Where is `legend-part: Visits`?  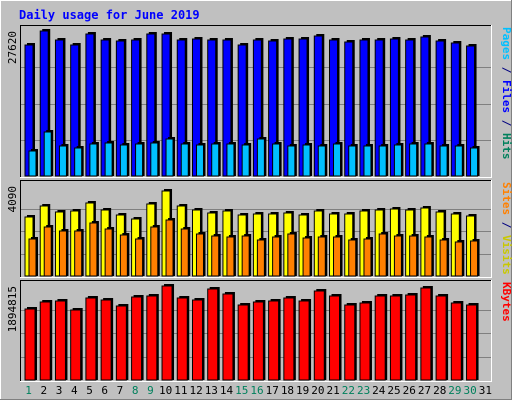
legend-part: Visits is located at coordinates (506, 255).